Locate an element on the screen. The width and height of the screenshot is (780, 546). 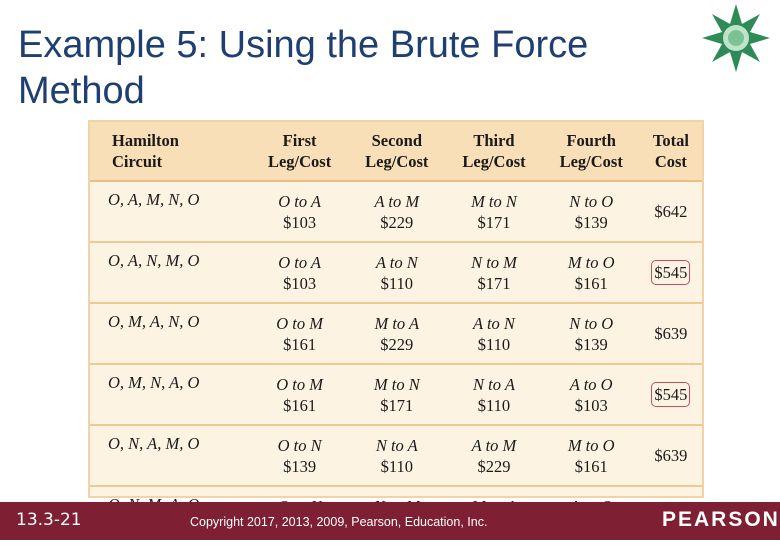
header-line: Cost is located at coordinates (670, 161).